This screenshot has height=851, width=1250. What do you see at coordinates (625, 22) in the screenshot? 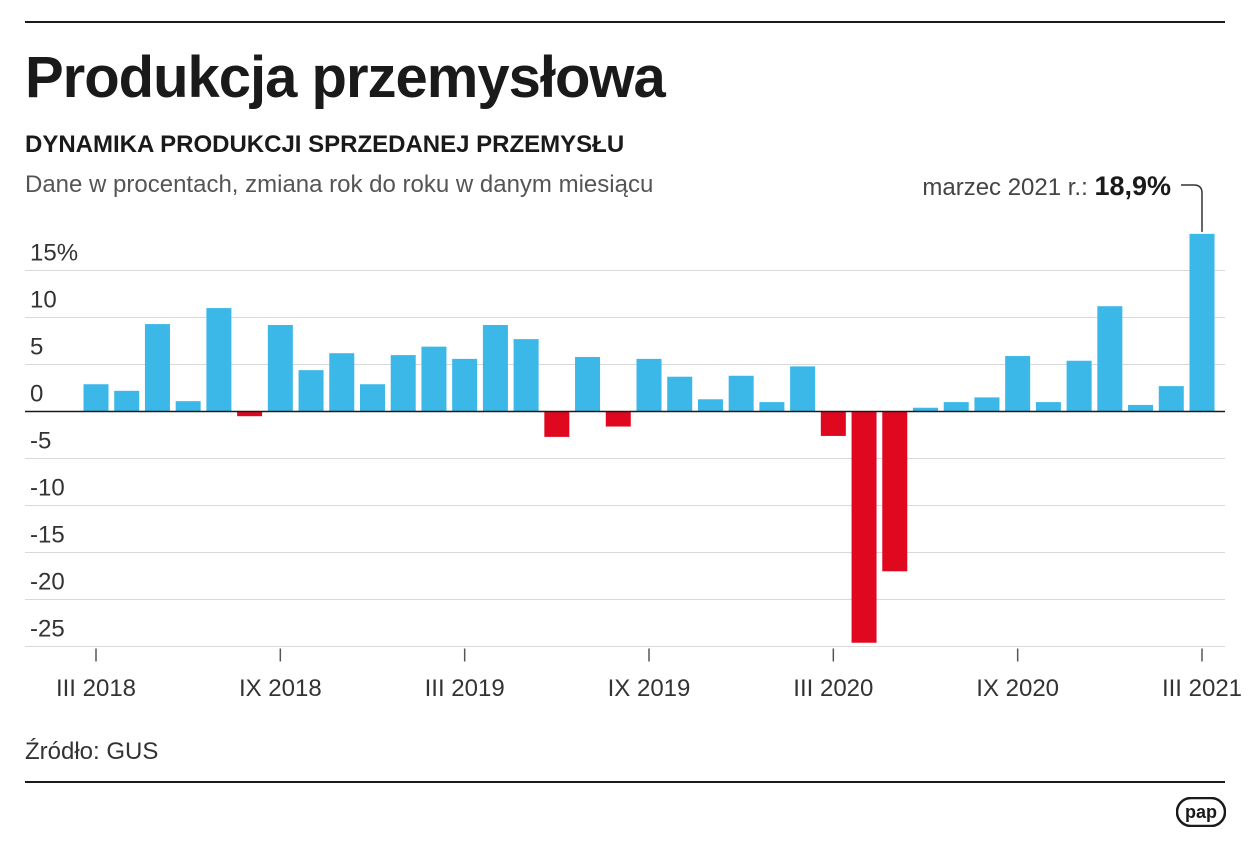
I see `top-rule` at bounding box center [625, 22].